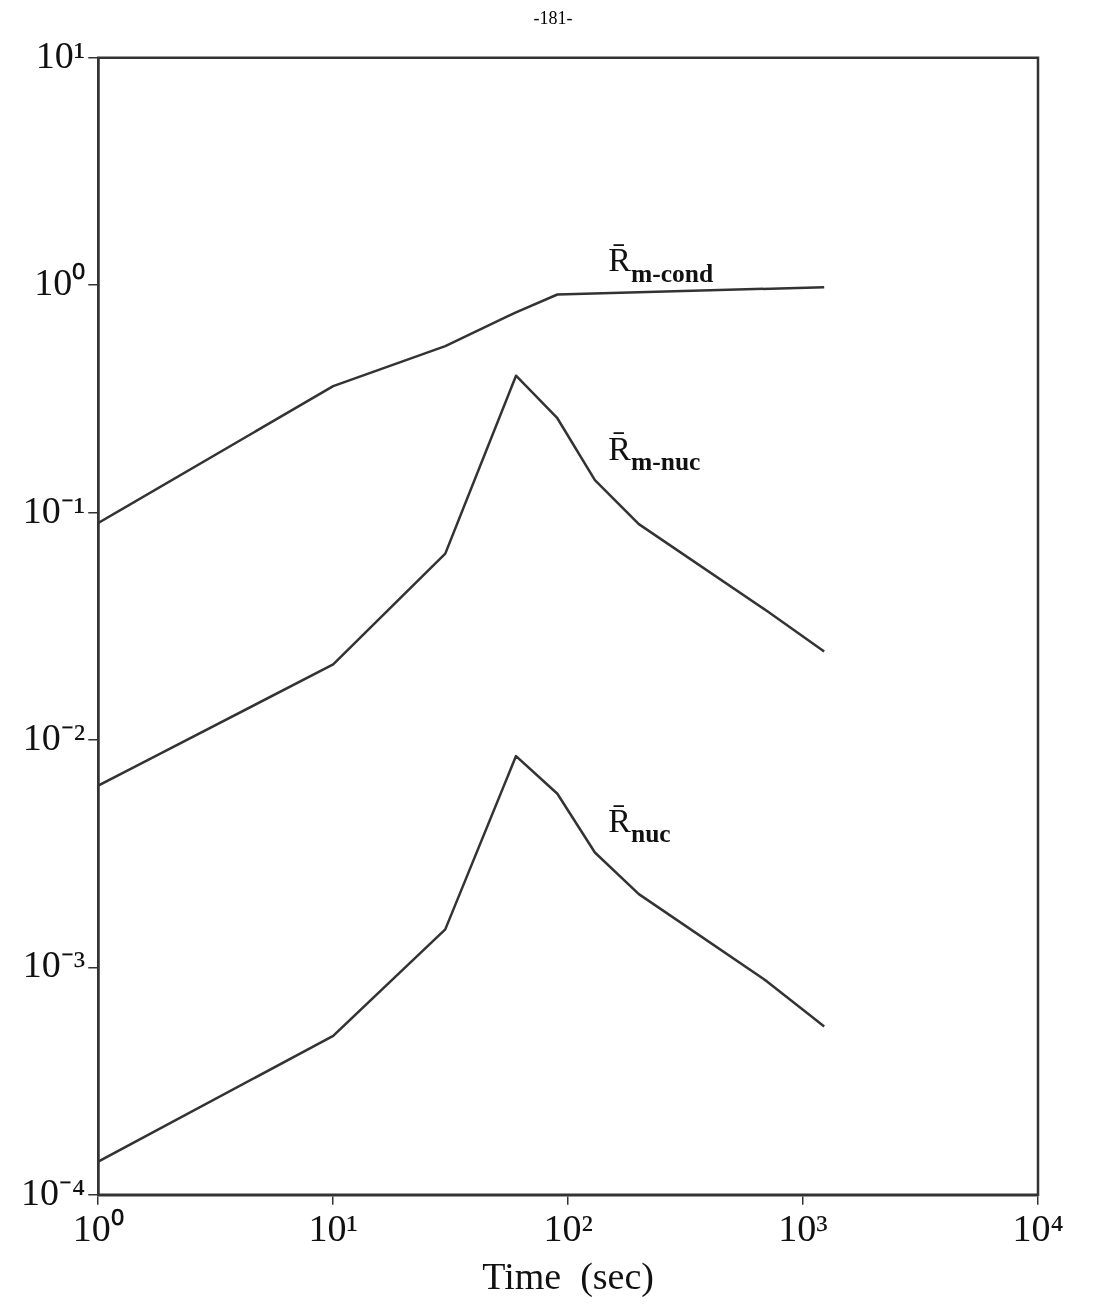 The image size is (1107, 1315). What do you see at coordinates (54, 509) in the screenshot?
I see `y-tick-label: 10⁻¹` at bounding box center [54, 509].